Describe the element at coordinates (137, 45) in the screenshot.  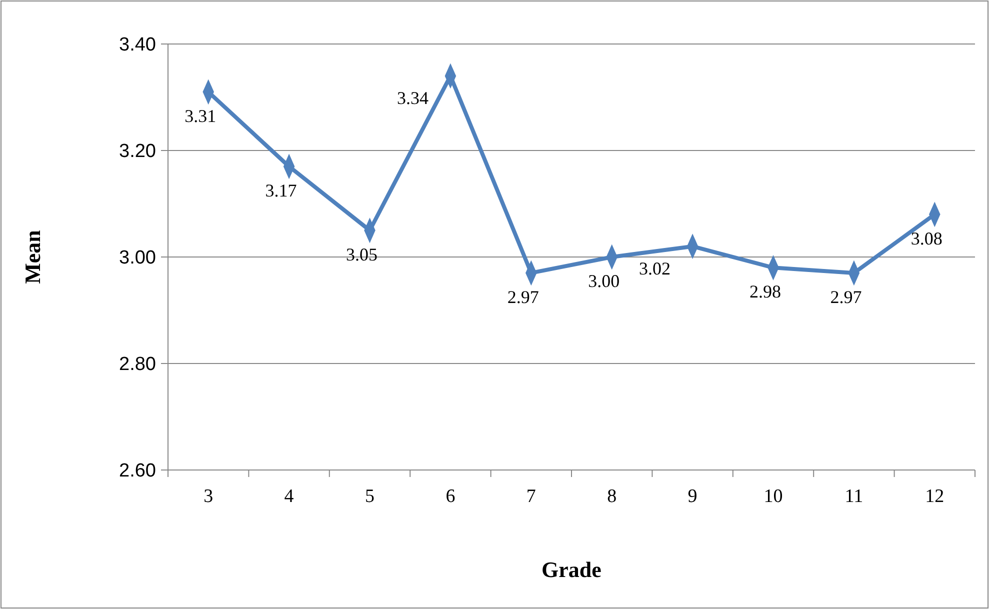
I see `y-tick-label: 3.40` at that location.